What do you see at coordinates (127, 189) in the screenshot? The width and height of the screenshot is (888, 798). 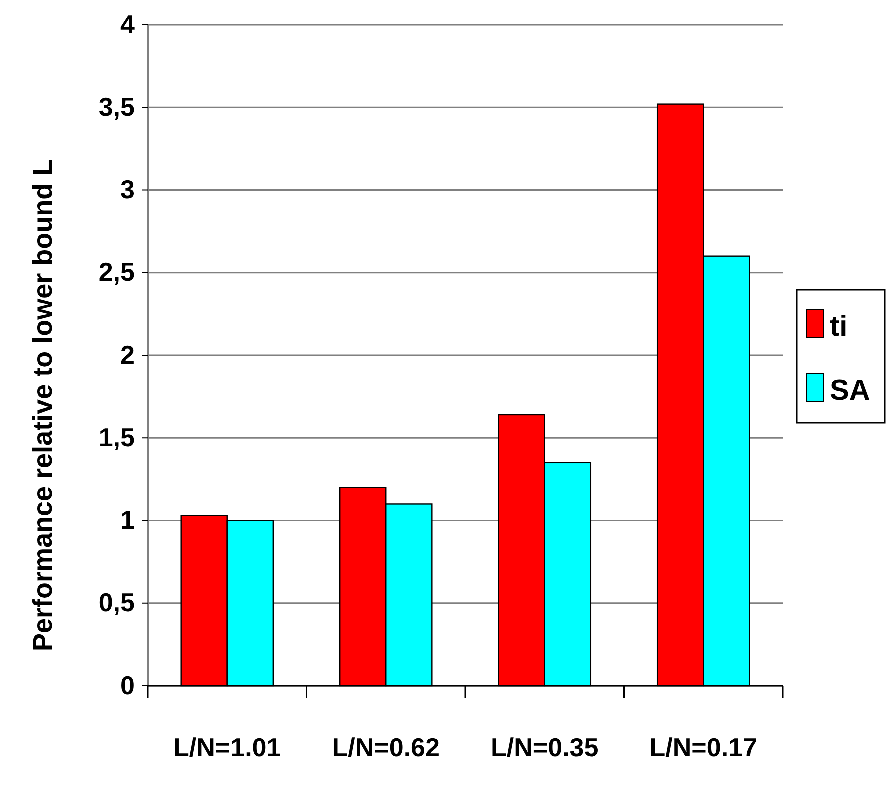 I see `y-tick-label: 3` at bounding box center [127, 189].